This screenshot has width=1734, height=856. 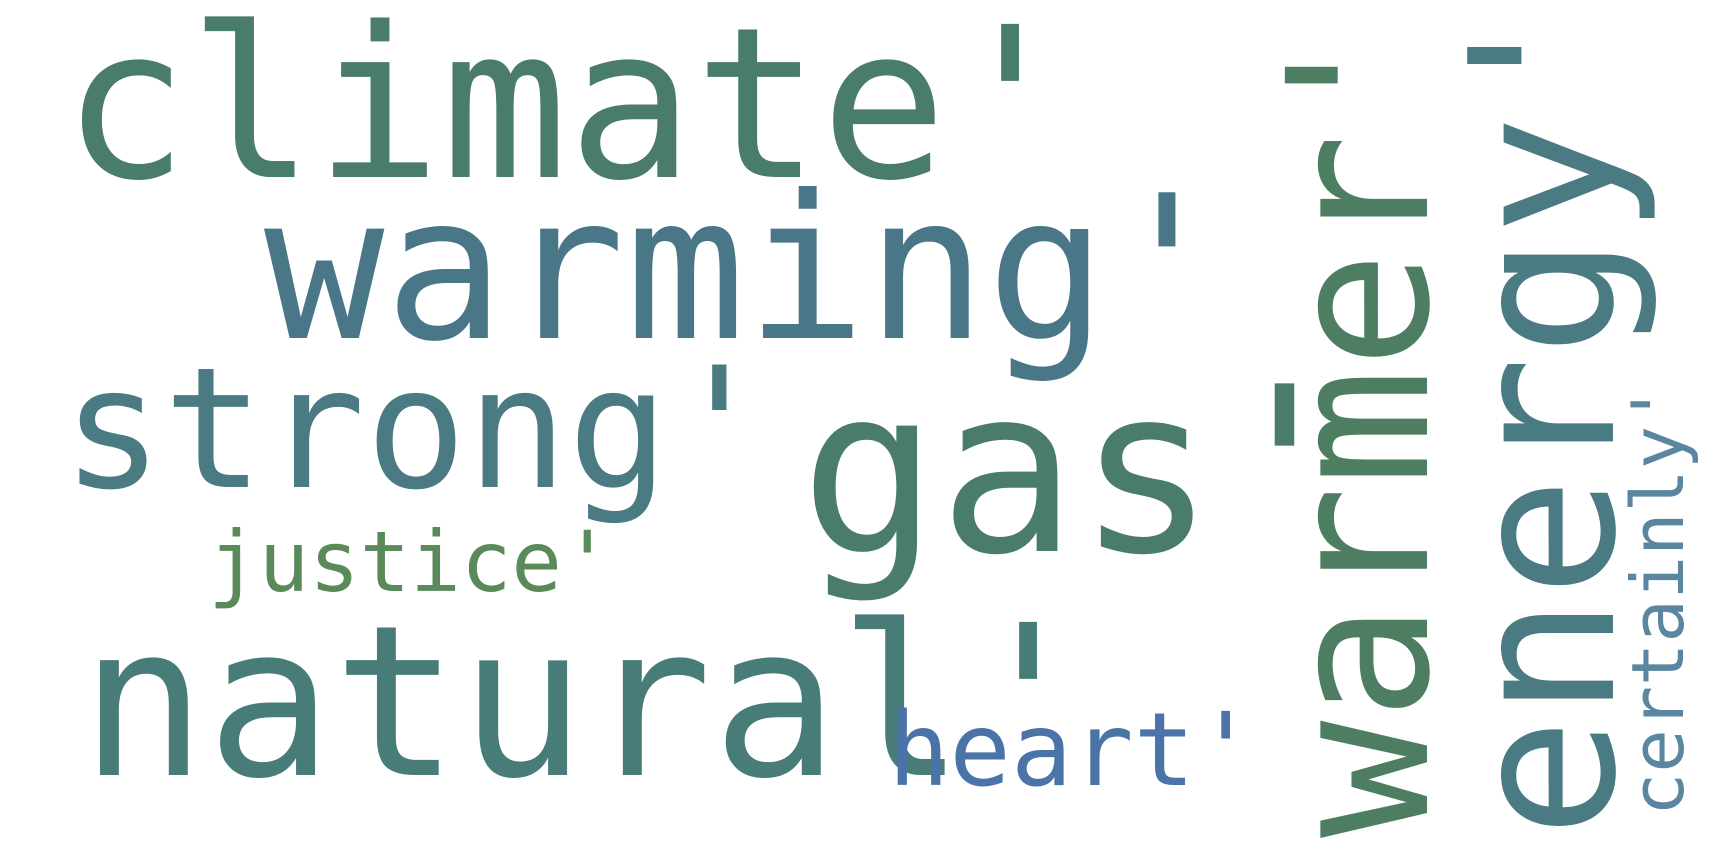 I want to click on word-justice: justice', so click(x=410, y=562).